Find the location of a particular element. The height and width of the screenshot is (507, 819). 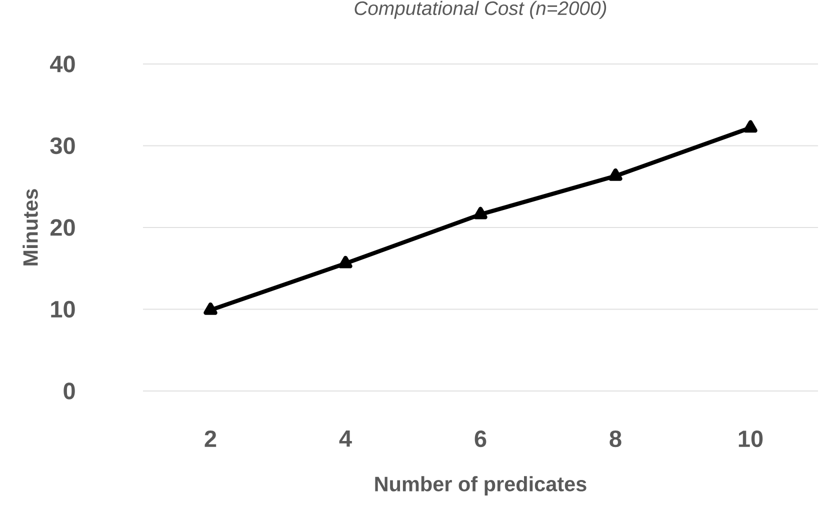

x-tick-label: 8 is located at coordinates (616, 439).